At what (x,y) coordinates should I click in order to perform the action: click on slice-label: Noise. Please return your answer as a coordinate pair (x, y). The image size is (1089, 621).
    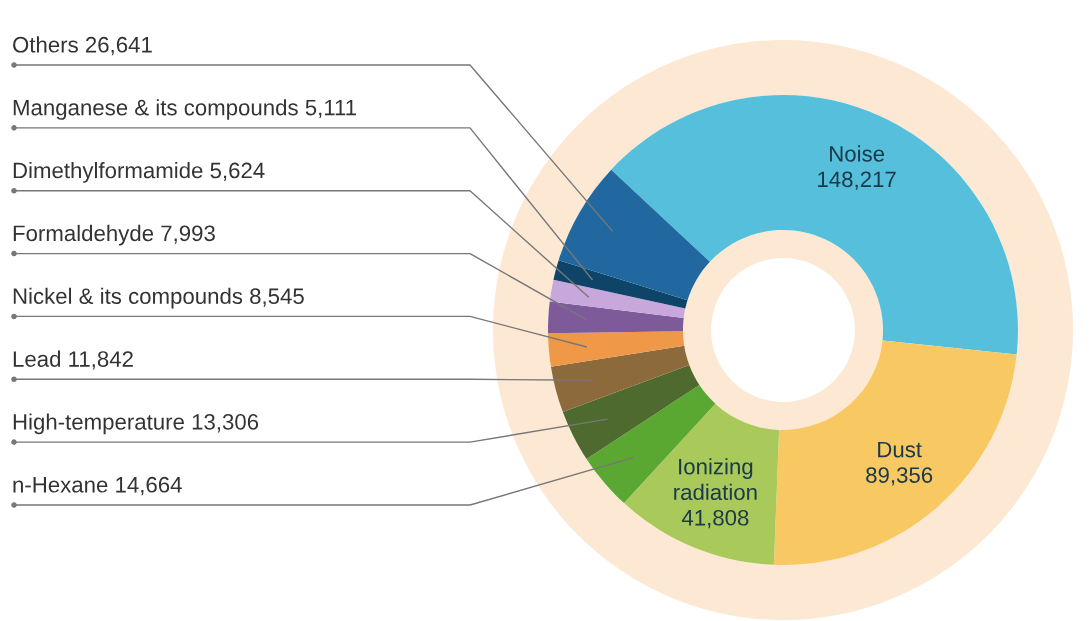
    Looking at the image, I should click on (857, 153).